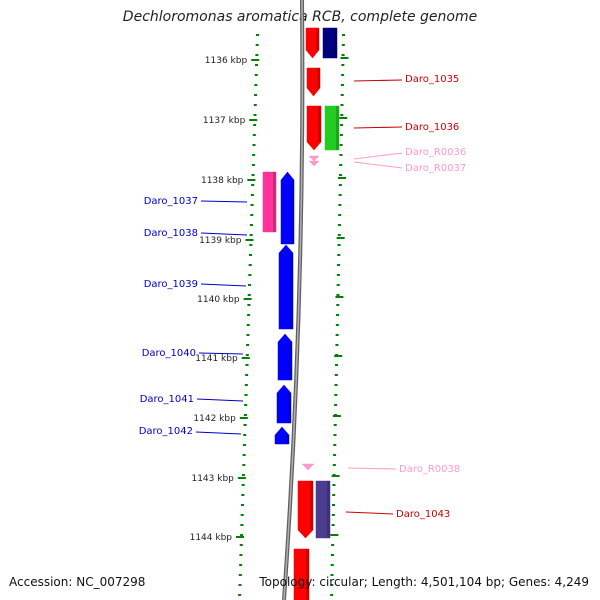 This screenshot has width=600, height=600. Describe the element at coordinates (319, 124) in the screenshot. I see `daro-1036-cds-shade` at that location.